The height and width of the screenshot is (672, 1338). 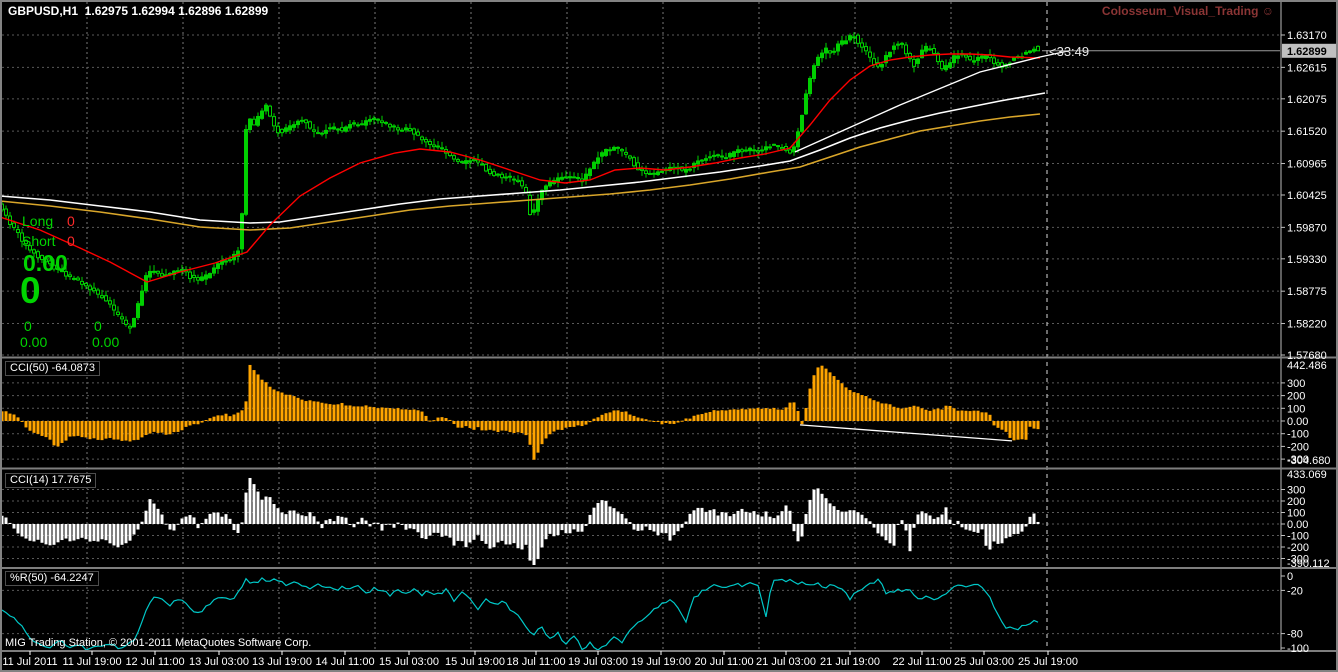 I want to click on cci14-axis-label: 300, so click(x=1296, y=491).